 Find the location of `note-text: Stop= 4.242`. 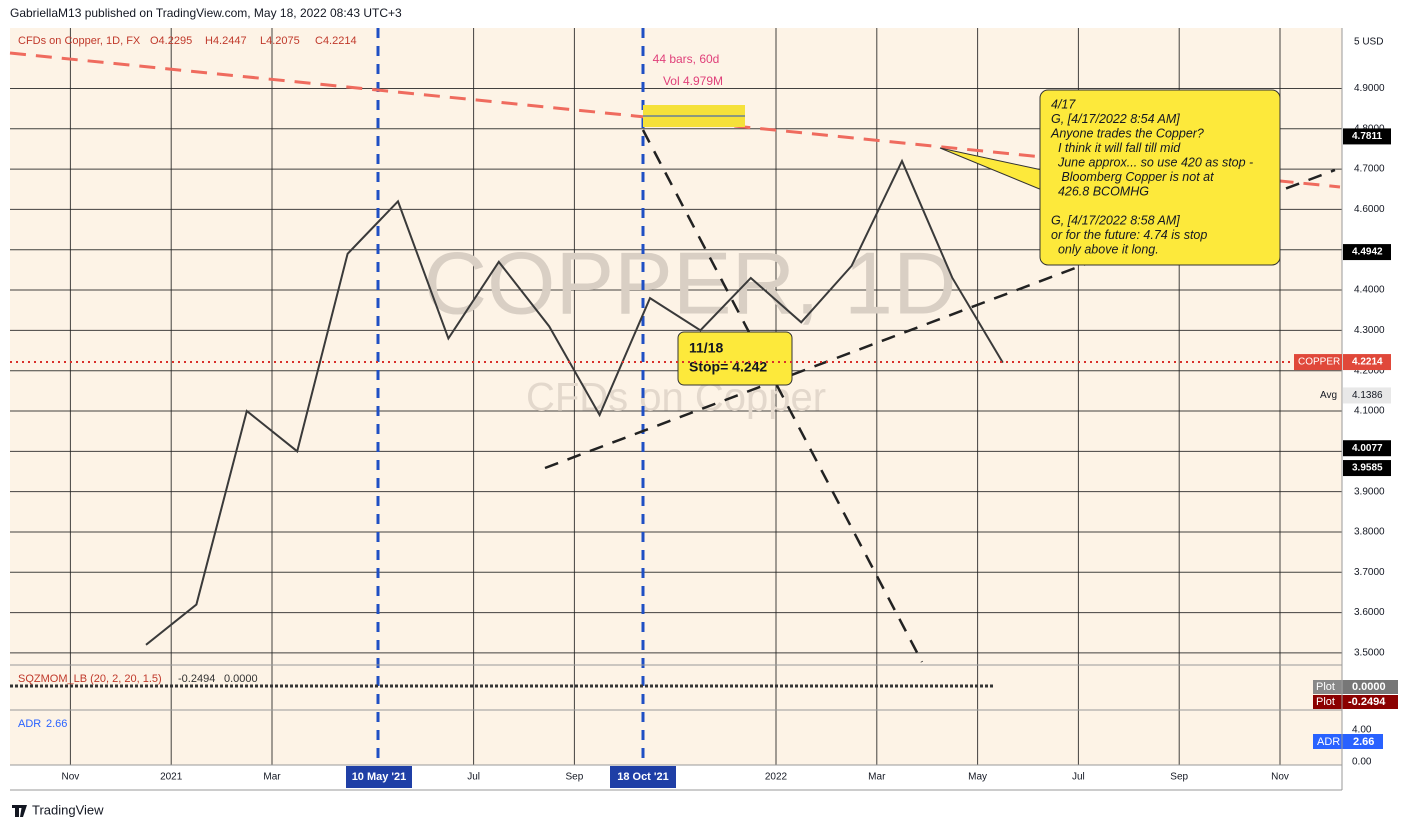

note-text: Stop= 4.242 is located at coordinates (728, 367).